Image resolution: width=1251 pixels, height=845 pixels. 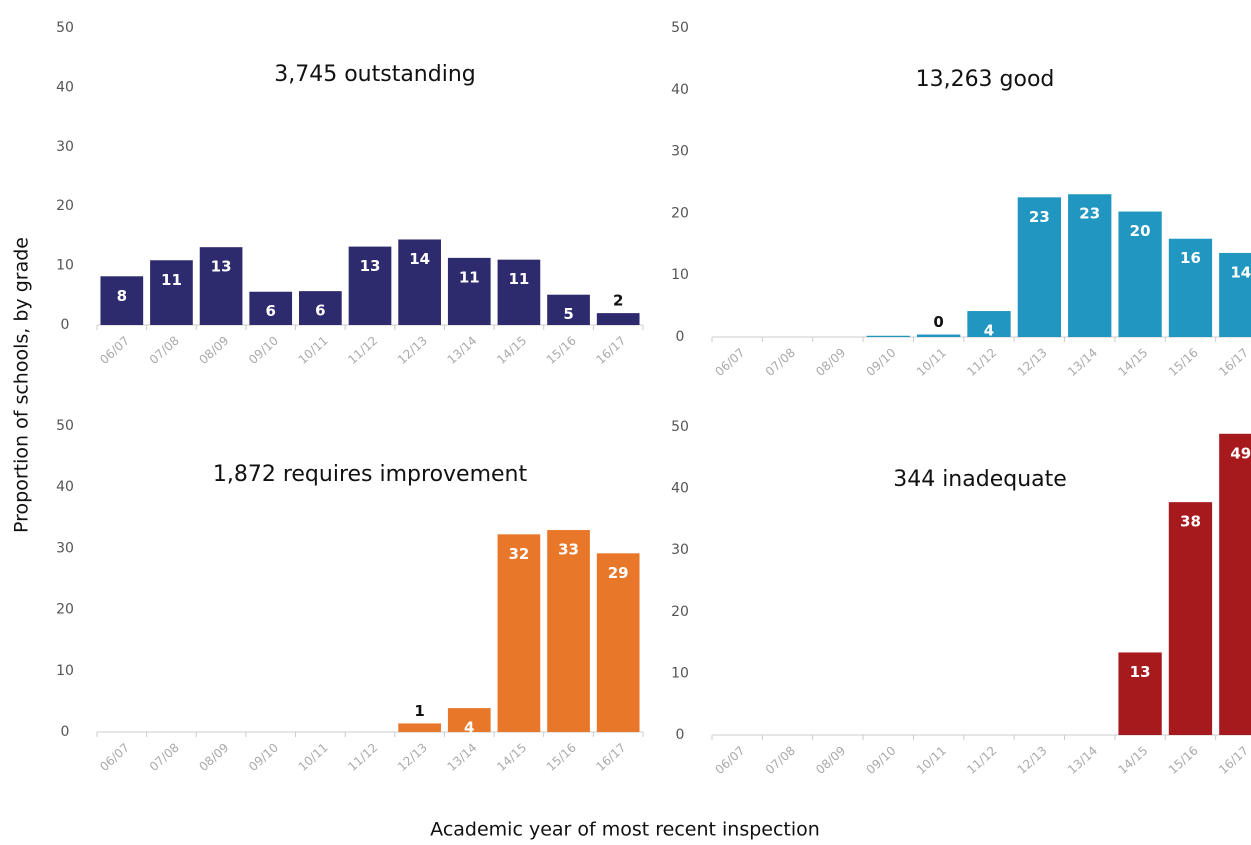 I want to click on x-tick-label: 10/11, so click(x=313, y=350).